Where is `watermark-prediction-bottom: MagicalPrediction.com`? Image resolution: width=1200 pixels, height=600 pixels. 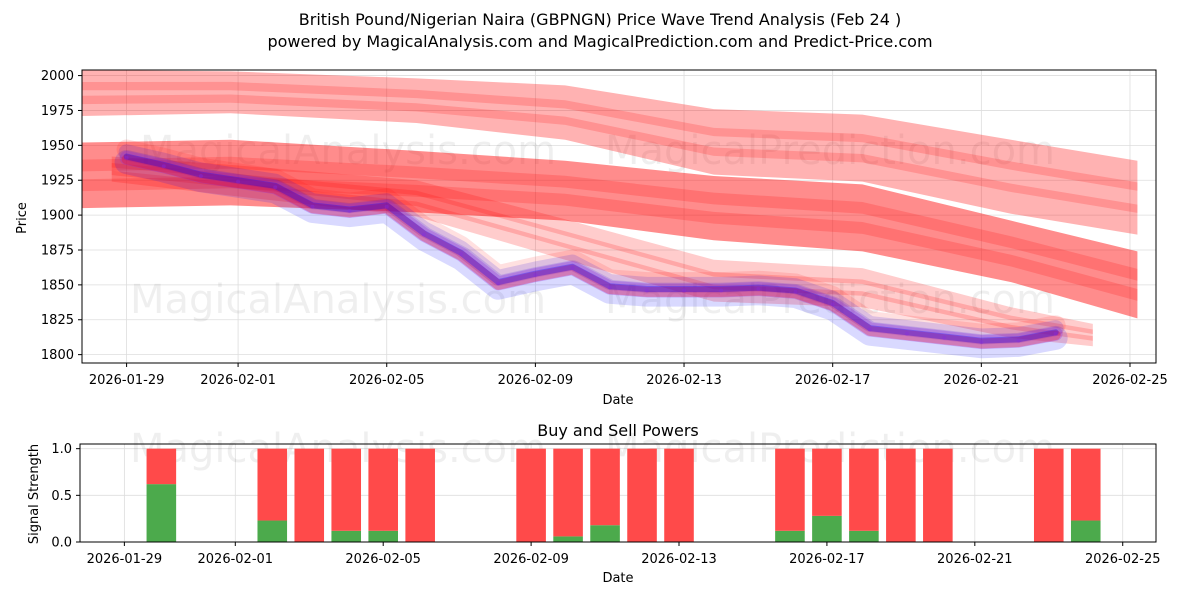 watermark-prediction-bottom: MagicalPrediction.com is located at coordinates (830, 300).